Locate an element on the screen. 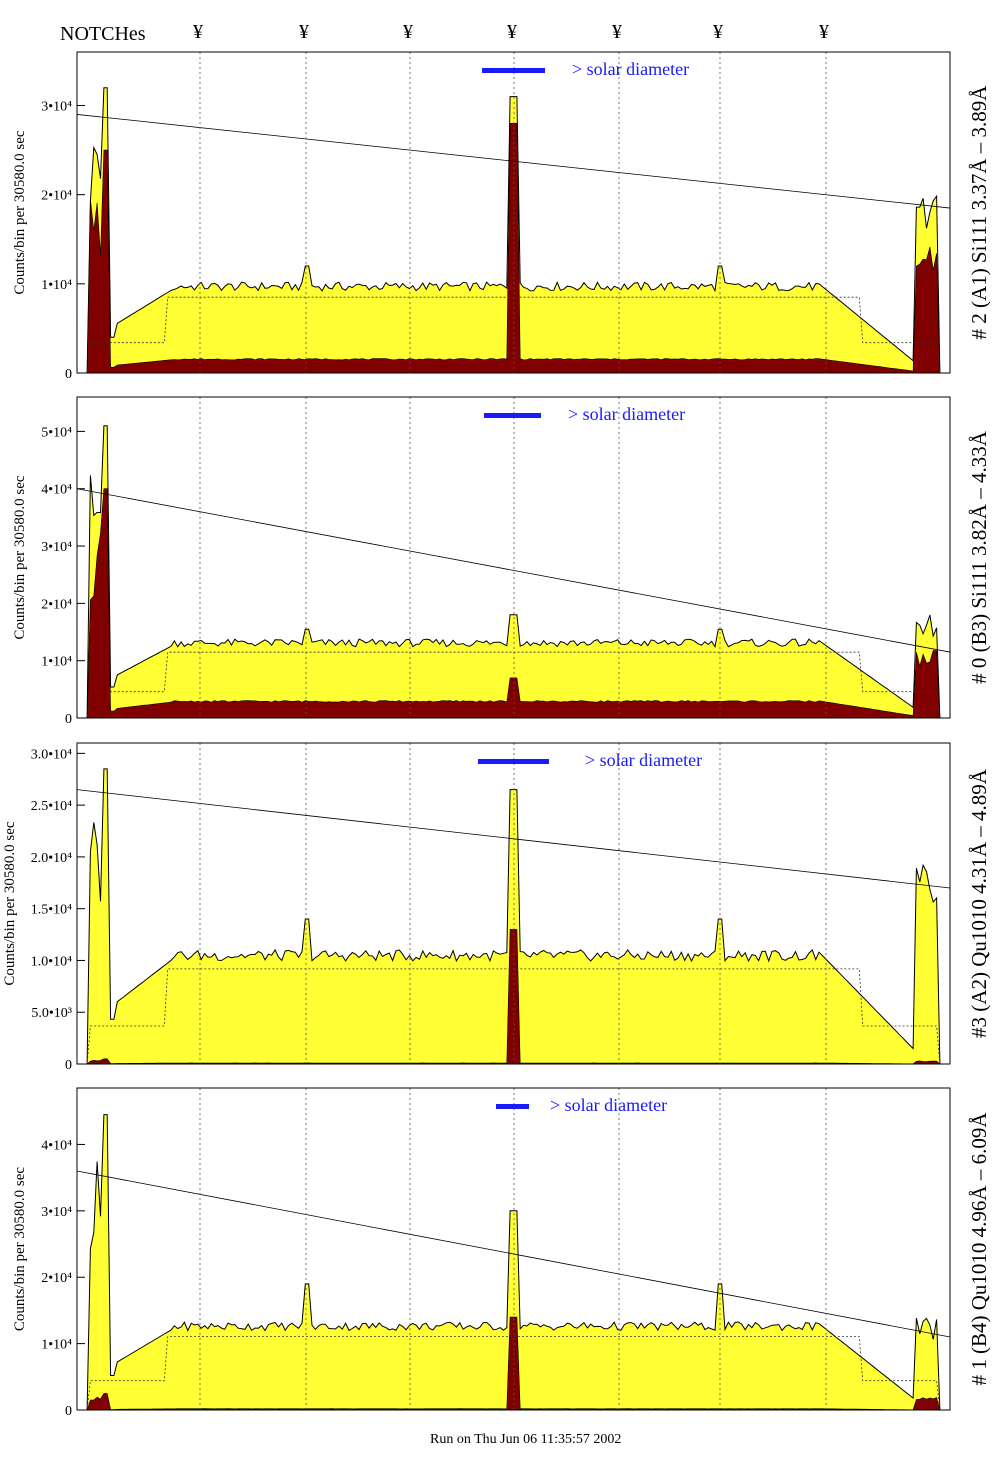  y-tick-label: 2.5•10⁴ is located at coordinates (51, 806).